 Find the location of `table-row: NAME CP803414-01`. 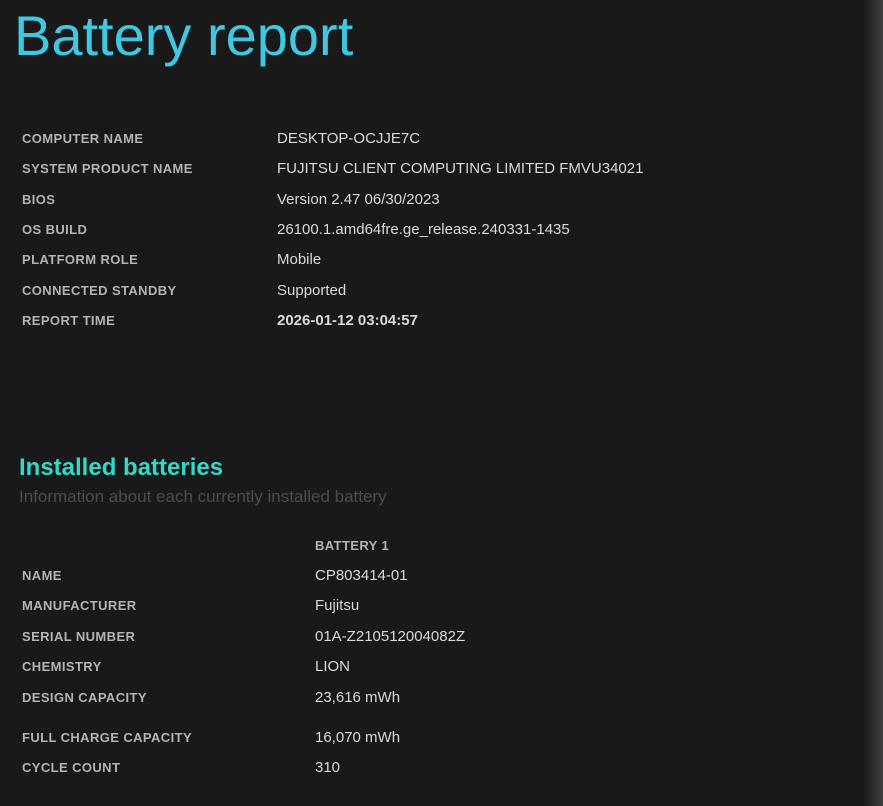

table-row: NAME CP803414-01 is located at coordinates (452, 575).